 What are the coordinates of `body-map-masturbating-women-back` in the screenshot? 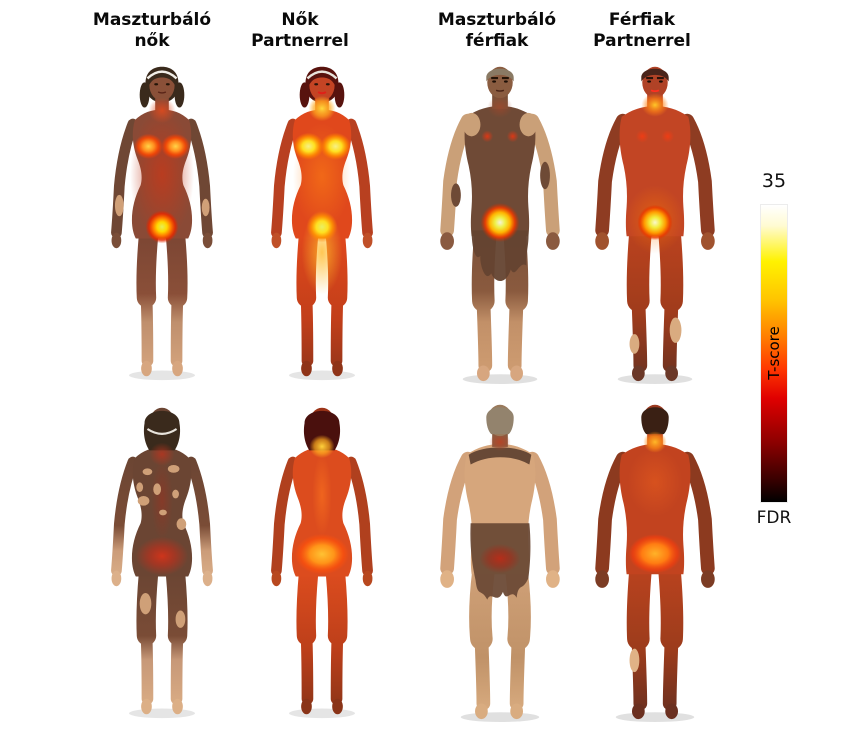 It's located at (162, 563).